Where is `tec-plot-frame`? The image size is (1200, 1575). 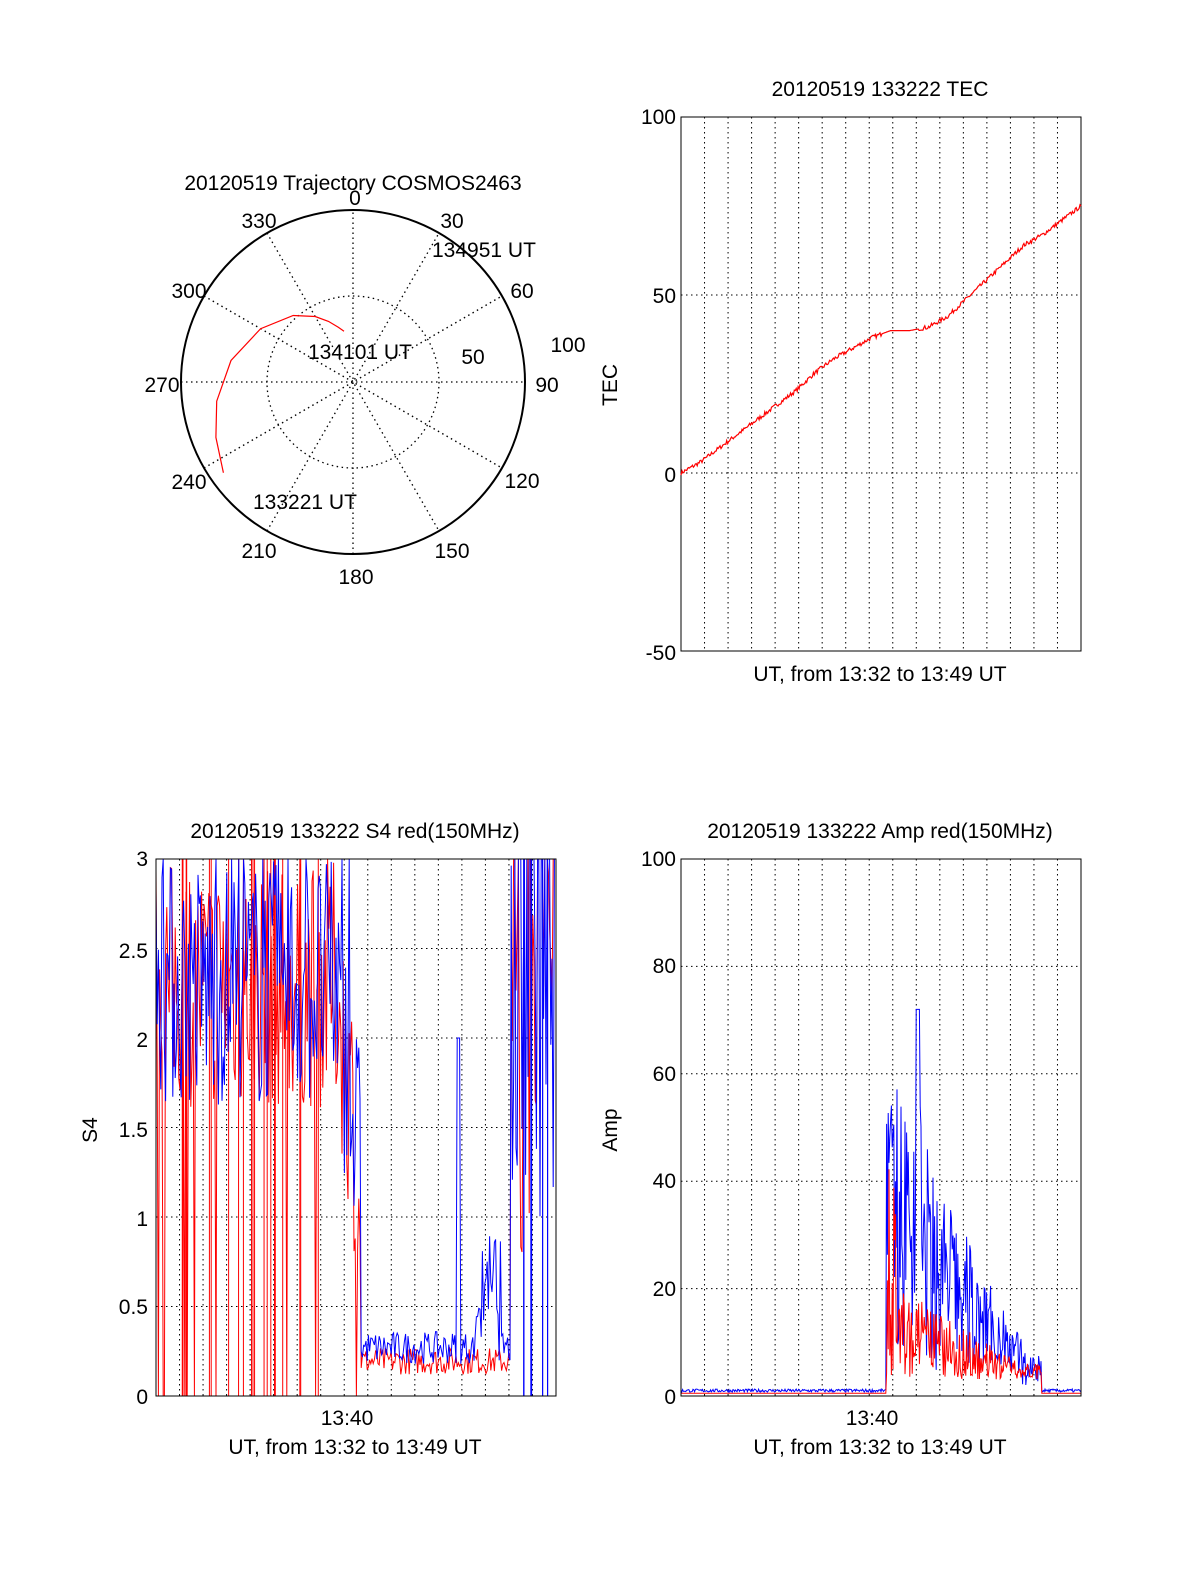 tec-plot-frame is located at coordinates (881, 384).